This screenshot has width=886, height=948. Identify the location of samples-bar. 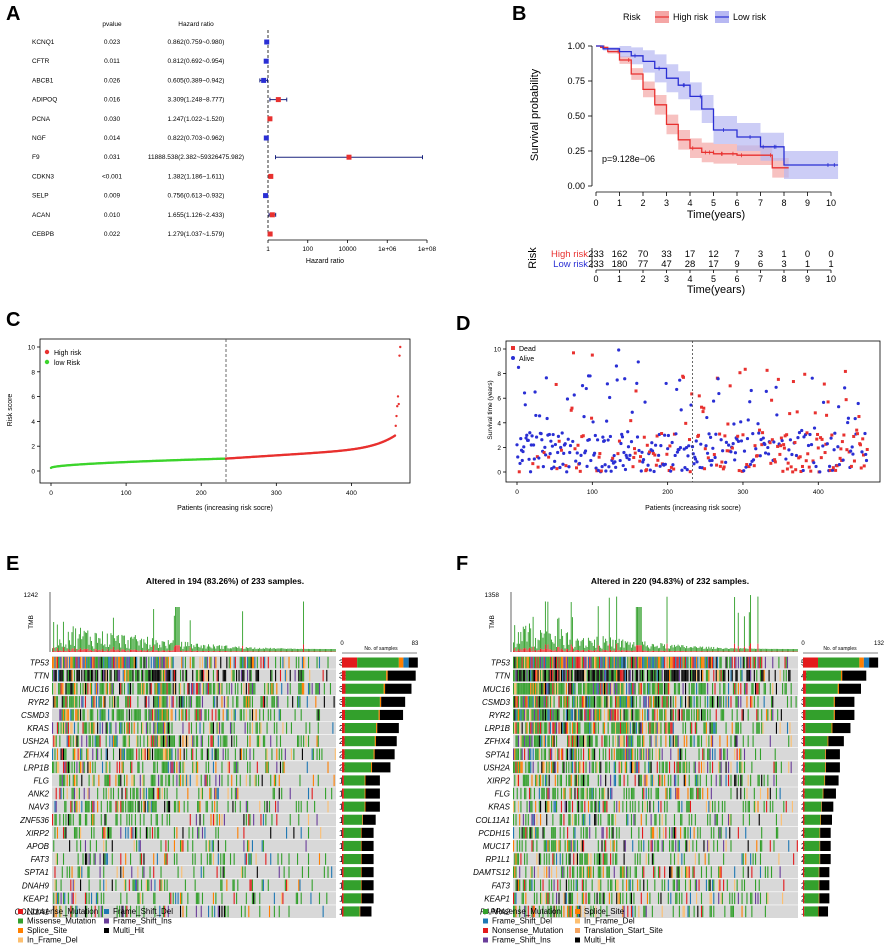
(352, 872).